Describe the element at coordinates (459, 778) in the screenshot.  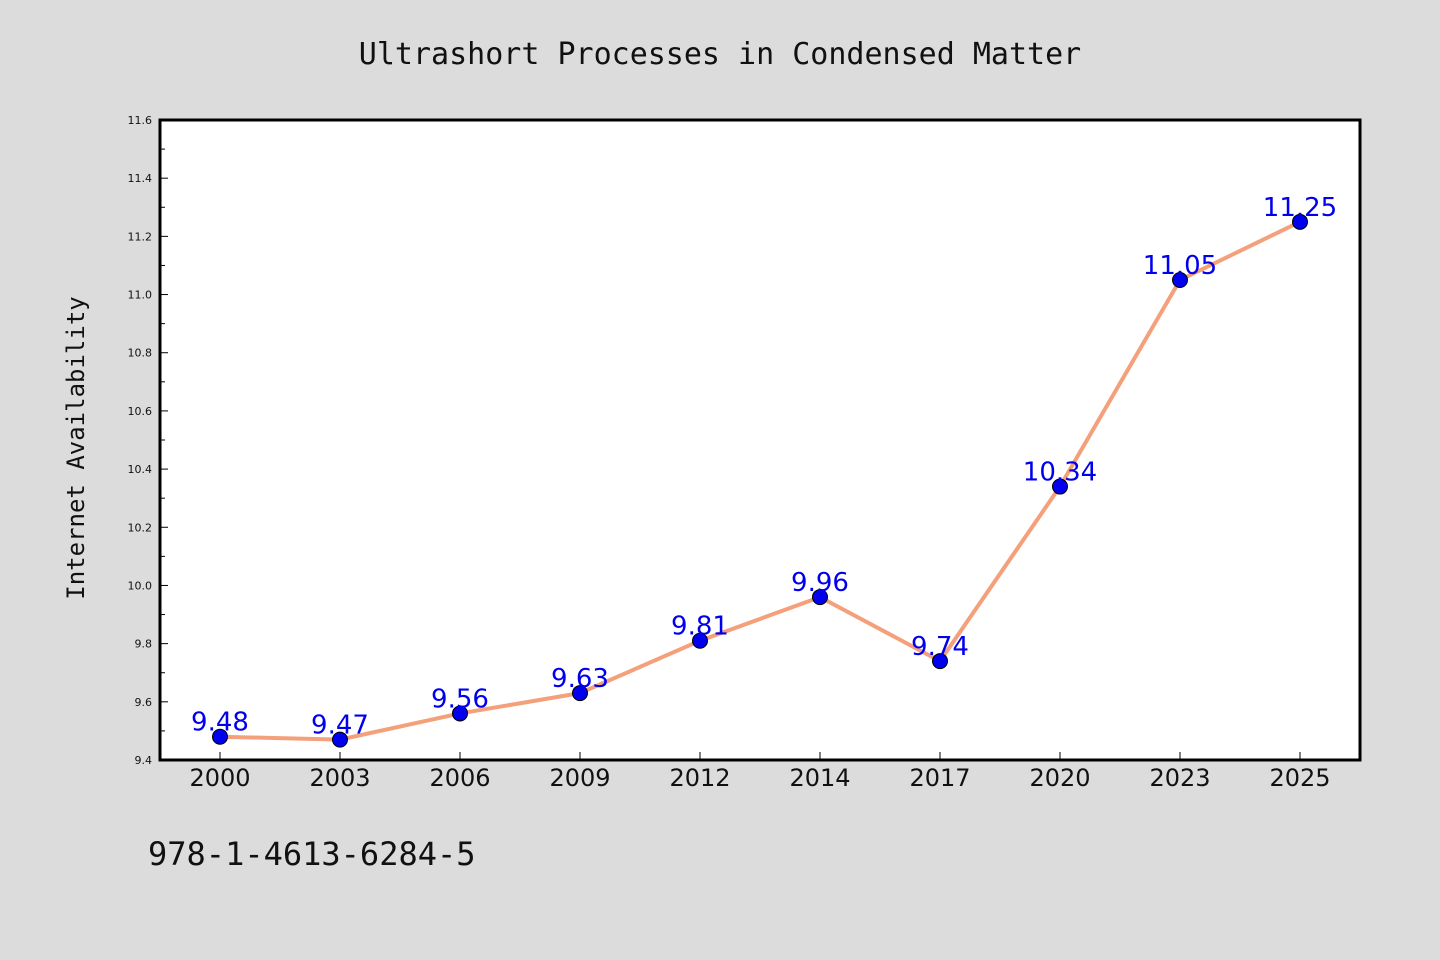
I see `x-tick-label: 2006` at that location.